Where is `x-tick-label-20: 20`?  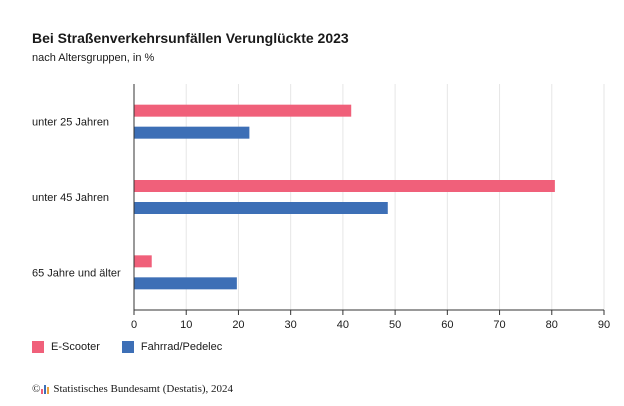 x-tick-label-20: 20 is located at coordinates (238, 325).